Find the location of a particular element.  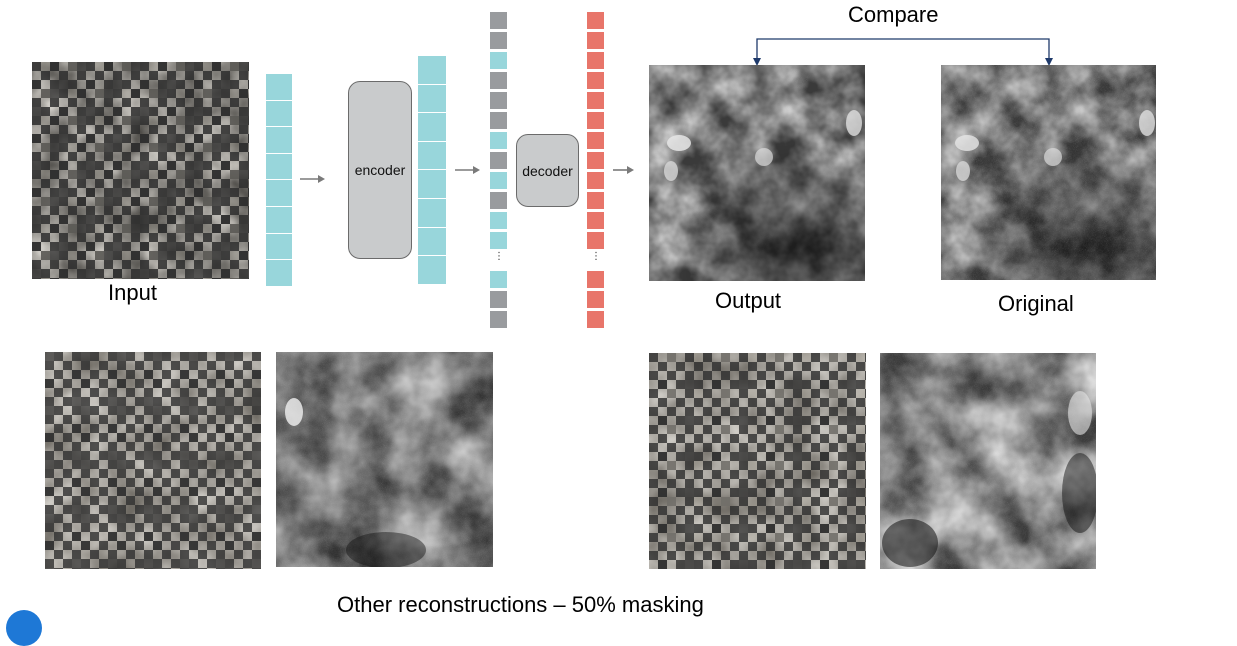

original-image-graphic is located at coordinates (1048, 172).